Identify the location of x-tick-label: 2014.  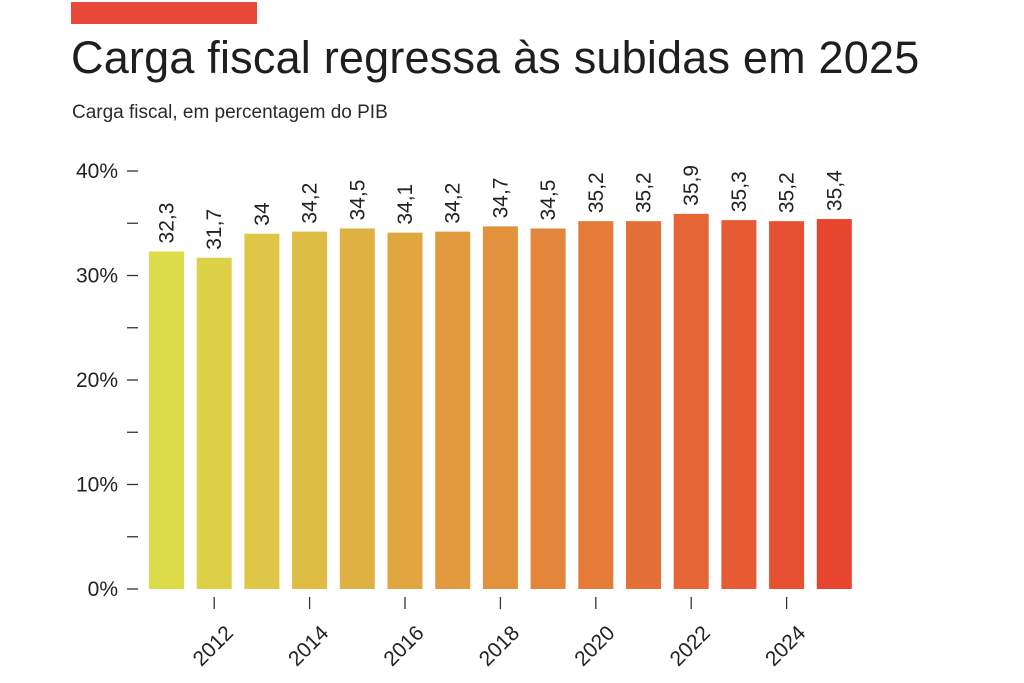
(309, 646).